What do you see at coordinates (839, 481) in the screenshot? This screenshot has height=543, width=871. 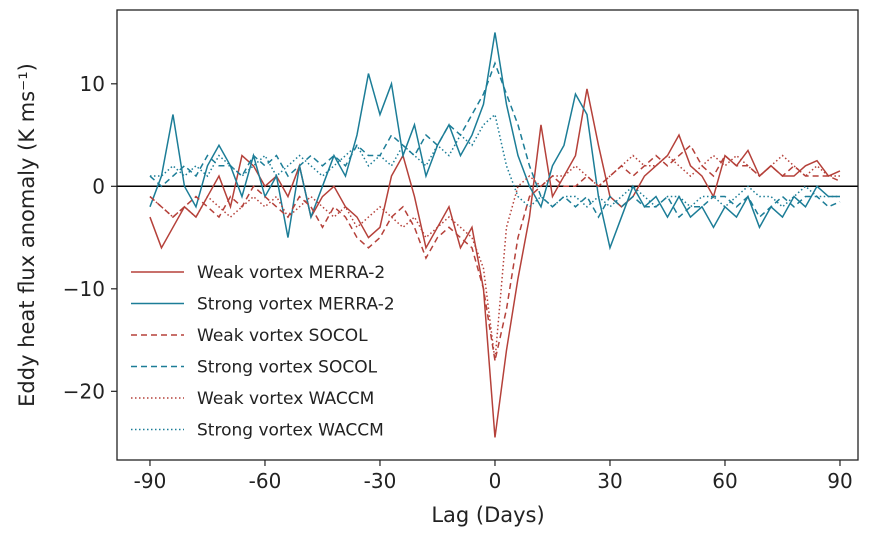 I see `x-tick-label: 90` at bounding box center [839, 481].